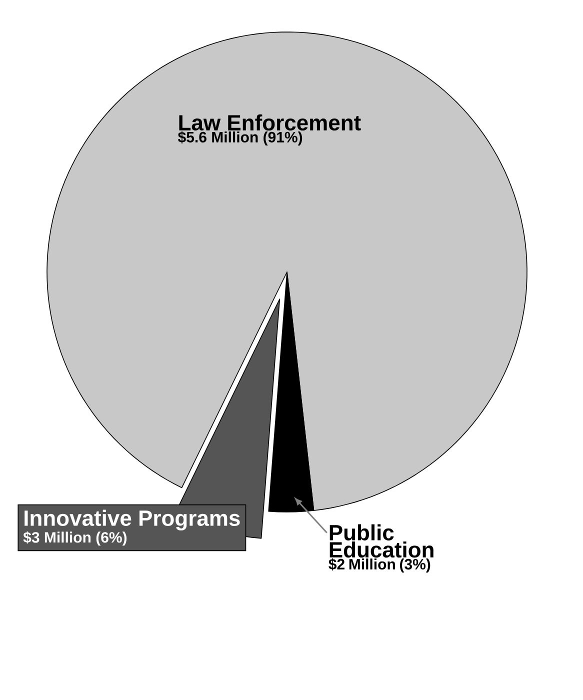  Describe the element at coordinates (240, 138) in the screenshot. I see `data-label: $5.6 Million (91%)` at that location.